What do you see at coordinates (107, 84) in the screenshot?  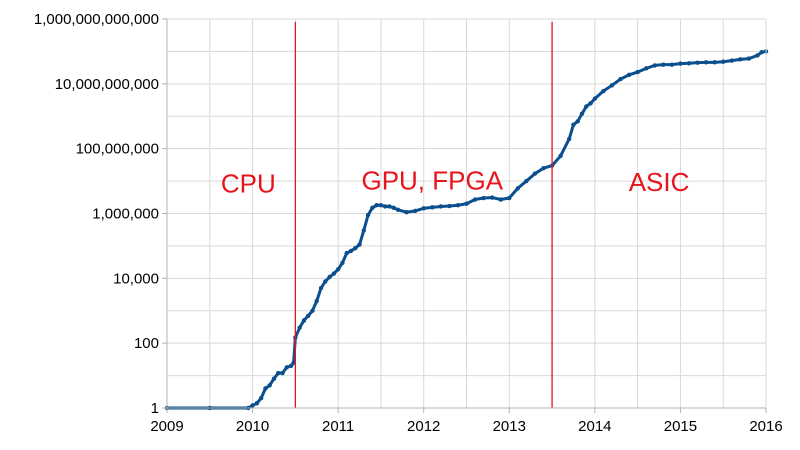 I see `y-tick-label: 10,000,000,000` at bounding box center [107, 84].